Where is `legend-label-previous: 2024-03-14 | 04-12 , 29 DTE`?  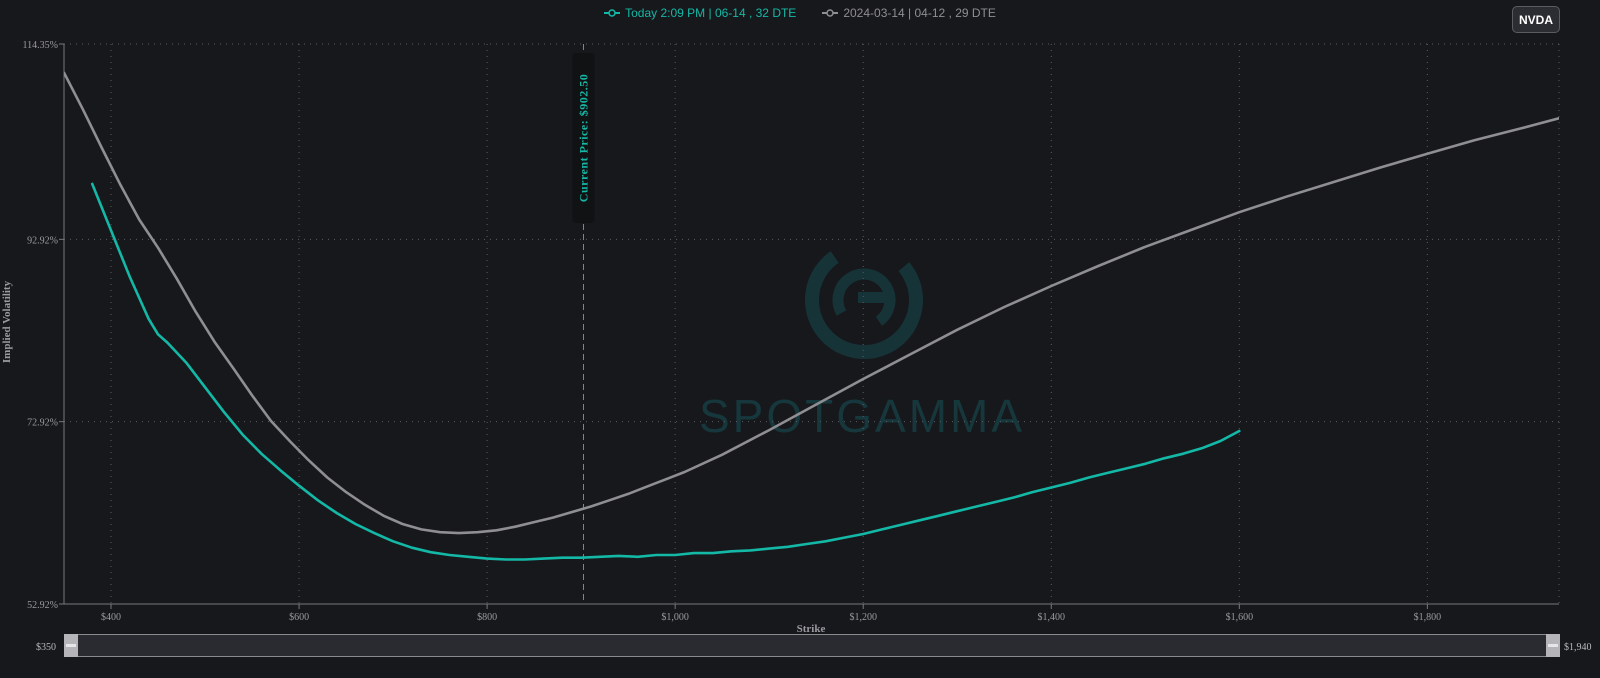 legend-label-previous: 2024-03-14 | 04-12 , 29 DTE is located at coordinates (919, 13).